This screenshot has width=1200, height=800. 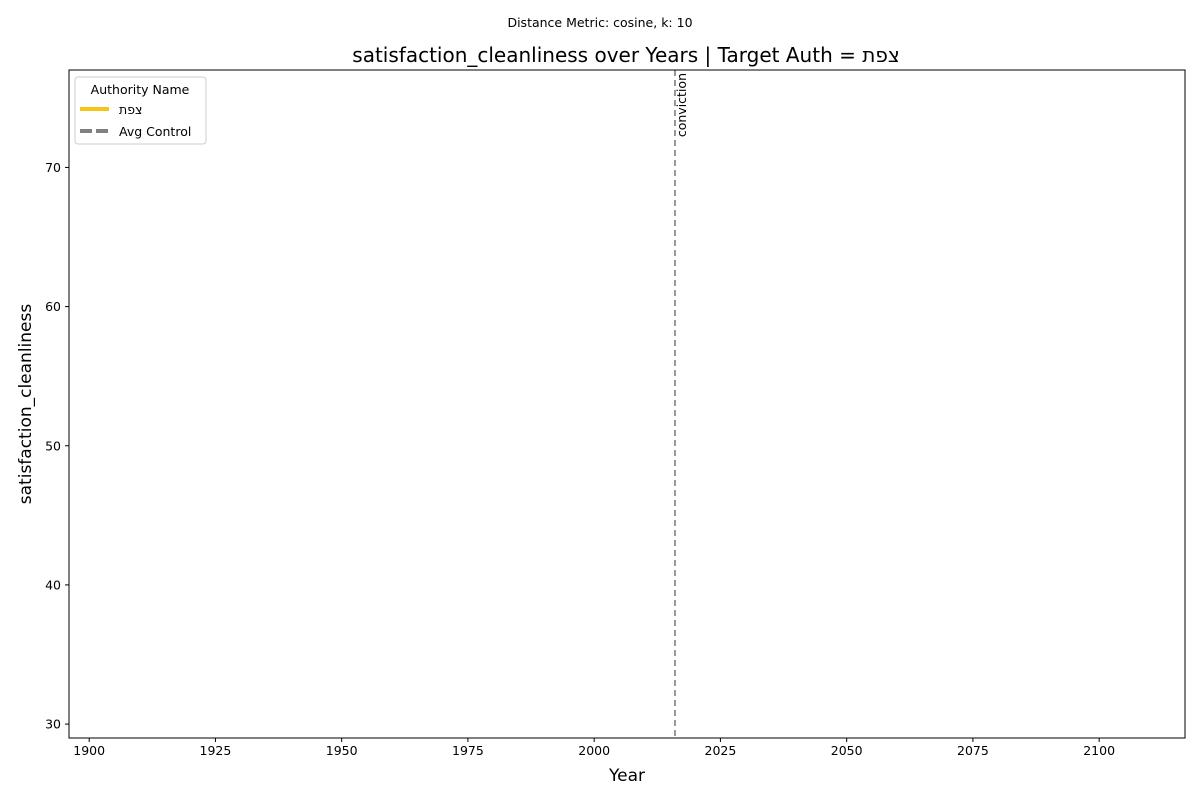 What do you see at coordinates (681, 105) in the screenshot?
I see `vline-annotation-label: conviction` at bounding box center [681, 105].